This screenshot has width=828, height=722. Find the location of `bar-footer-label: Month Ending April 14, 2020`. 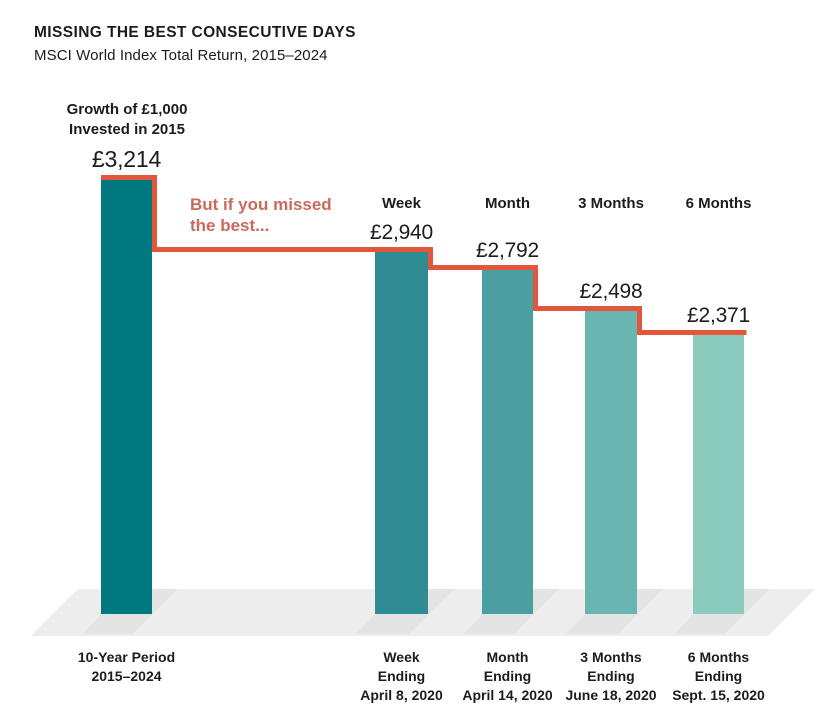

bar-footer-label: Month Ending April 14, 2020 is located at coordinates (508, 676).